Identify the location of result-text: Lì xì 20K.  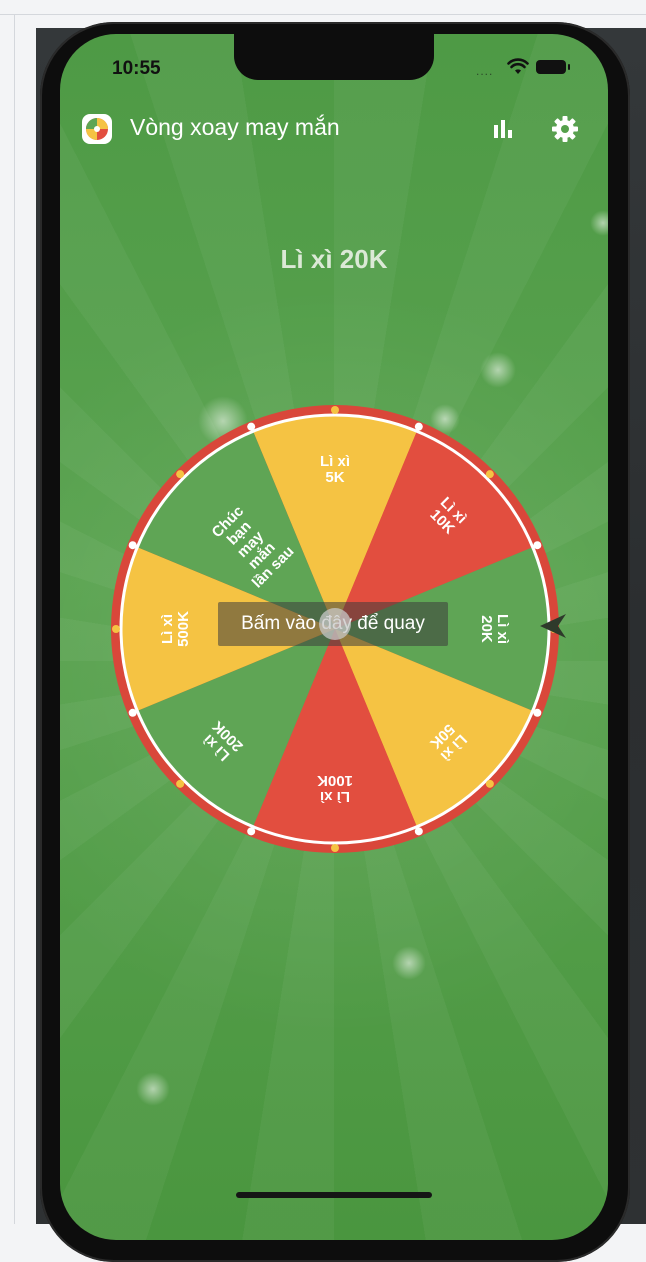
(334, 259).